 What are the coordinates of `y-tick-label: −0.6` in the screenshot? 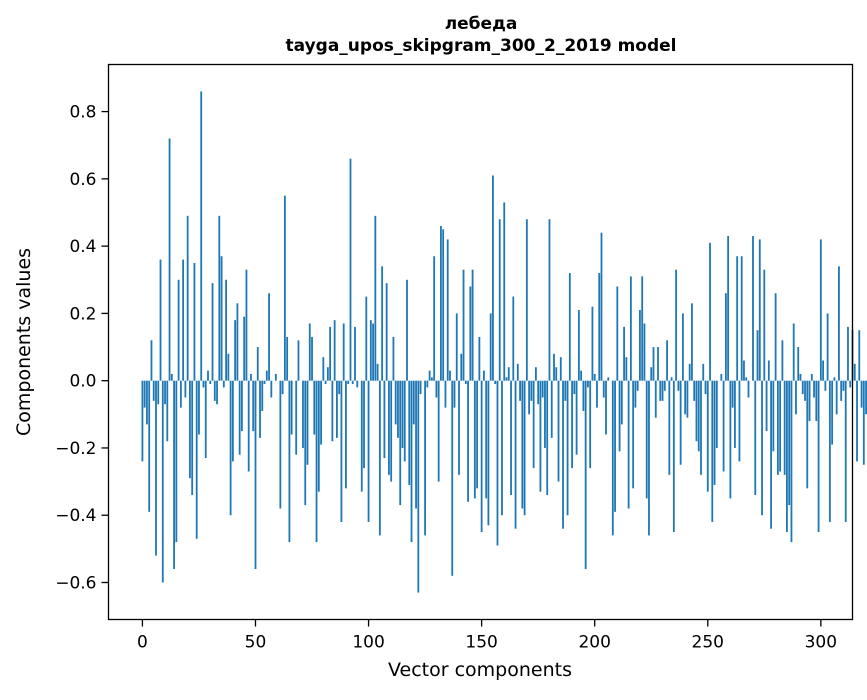 It's located at (75, 584).